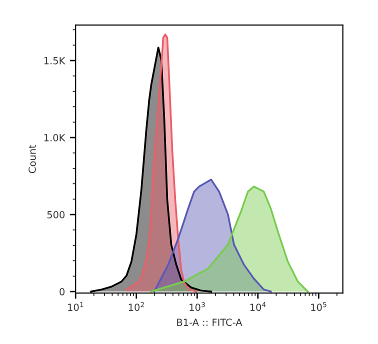  What do you see at coordinates (55, 138) in the screenshot?
I see `y-tick-label: 1.0K` at bounding box center [55, 138].